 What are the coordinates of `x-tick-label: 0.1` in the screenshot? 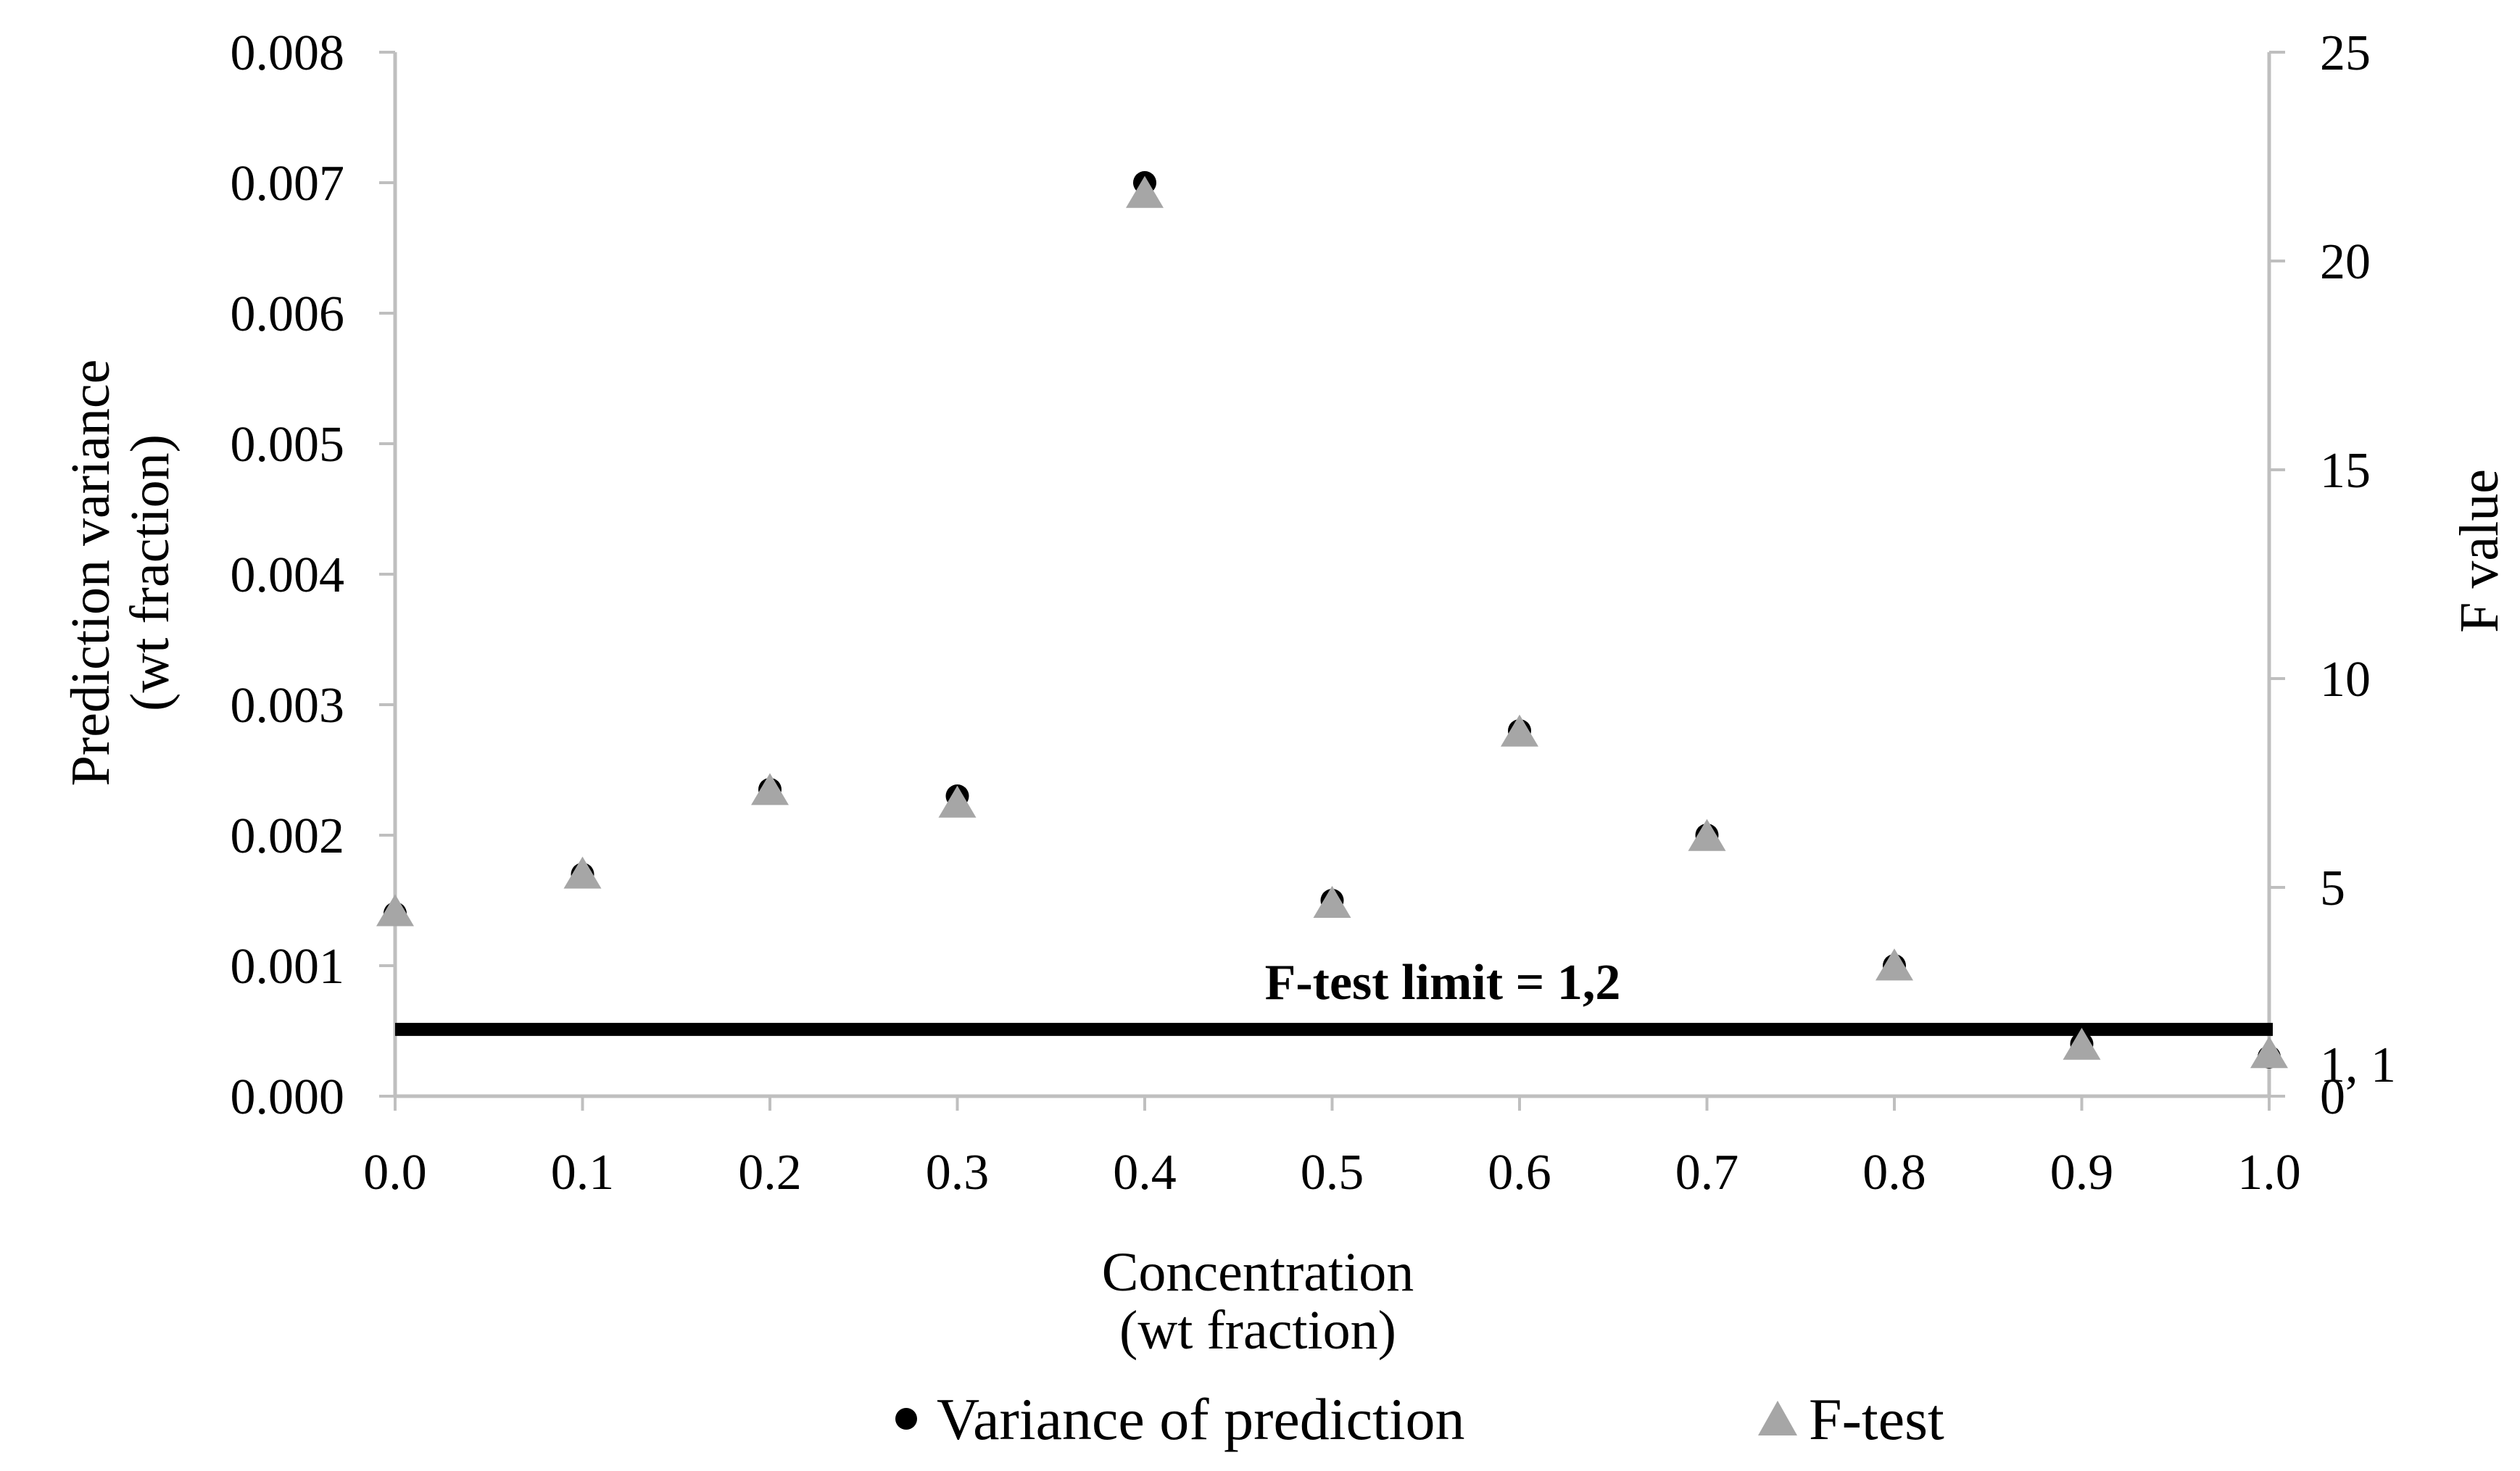 It's located at (583, 1173).